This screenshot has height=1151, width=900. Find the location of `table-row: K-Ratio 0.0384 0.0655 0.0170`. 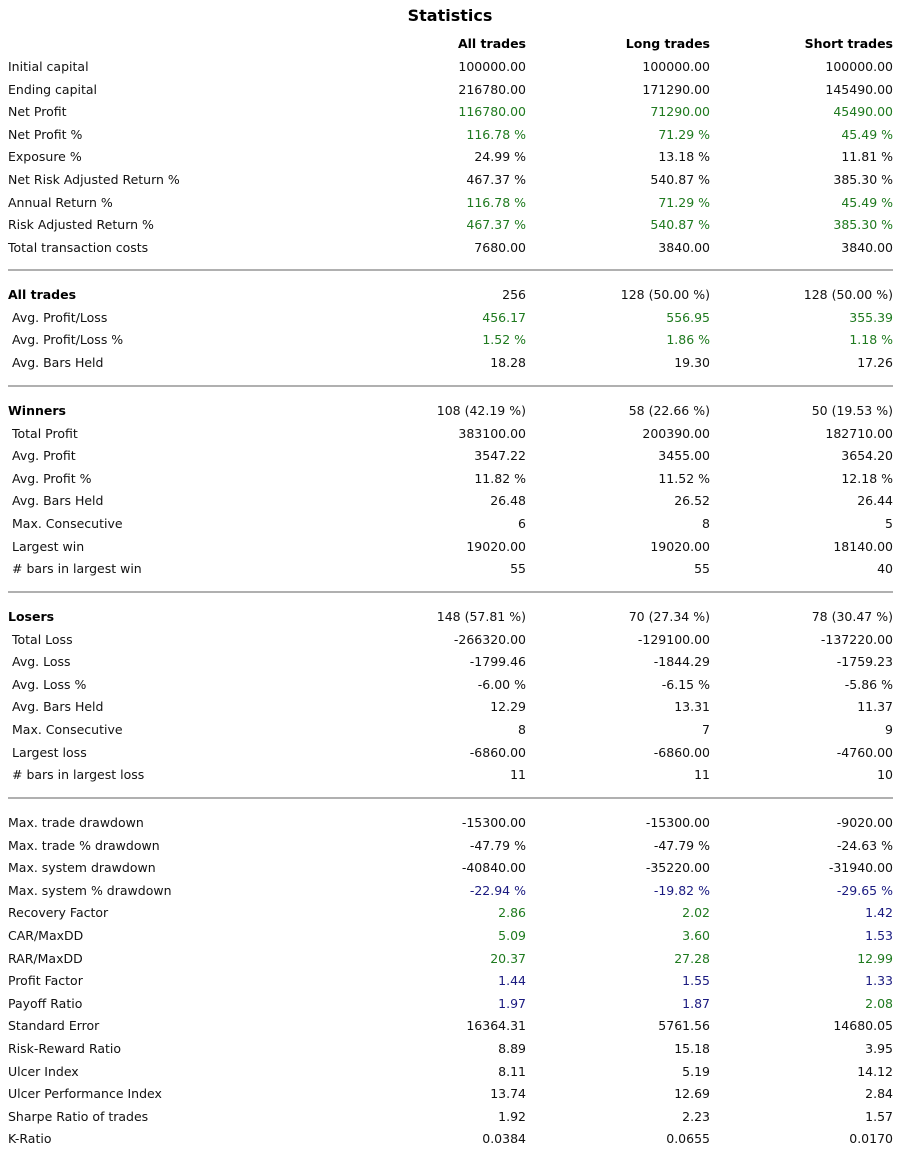

table-row: K-Ratio 0.0384 0.0655 0.0170 is located at coordinates (450, 1139).